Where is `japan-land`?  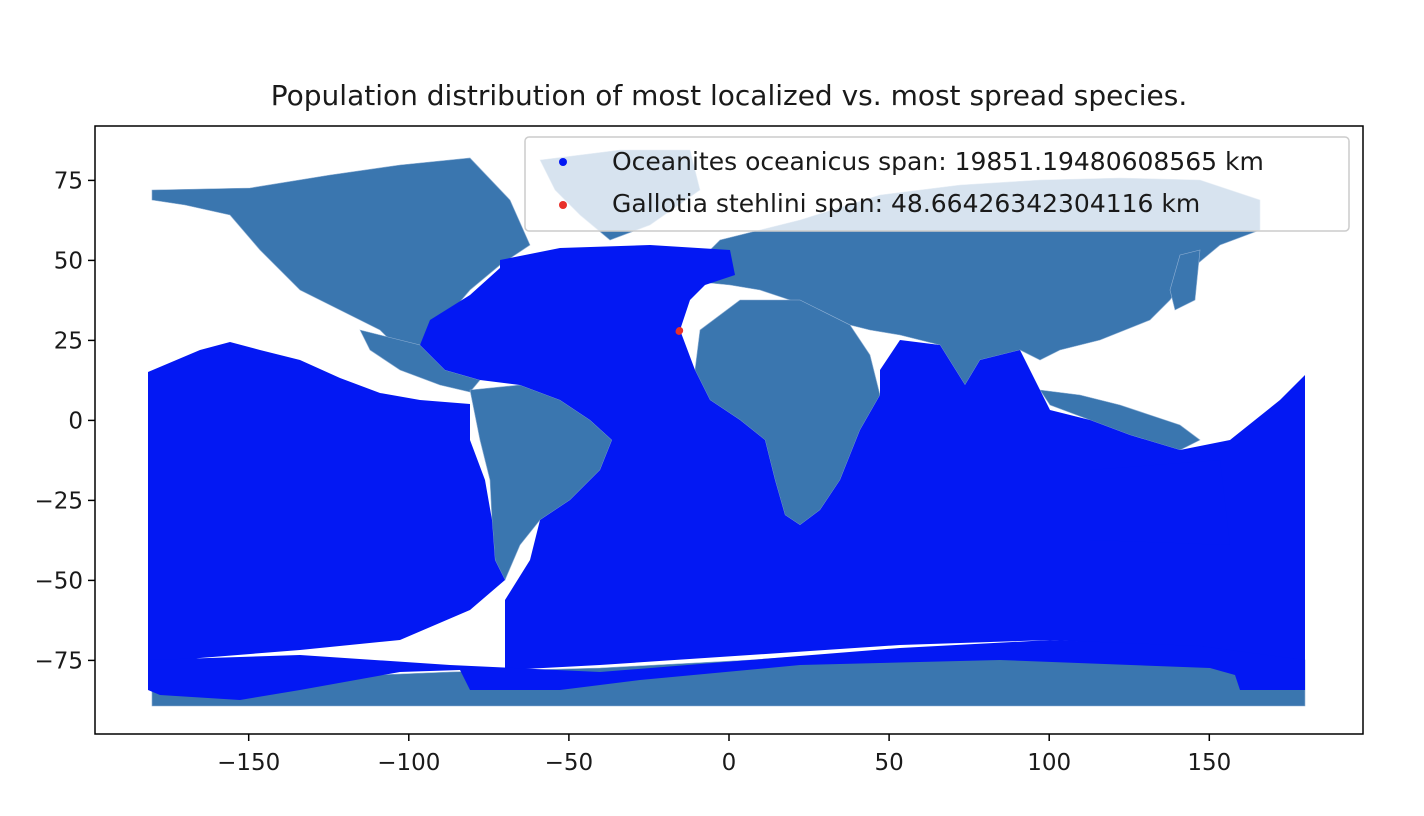
japan-land is located at coordinates (1185, 280).